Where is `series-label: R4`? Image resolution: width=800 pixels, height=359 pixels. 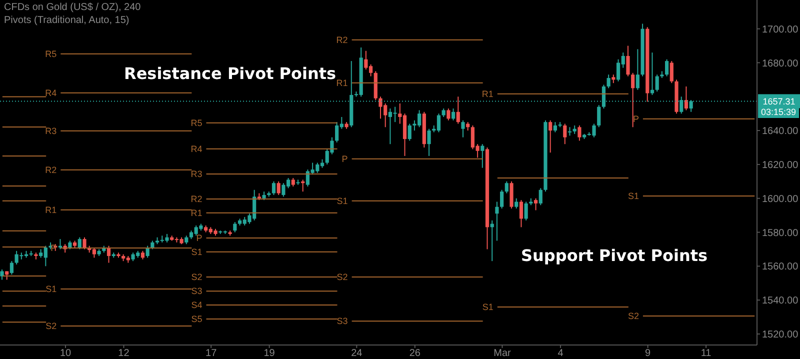
series-label: R4 is located at coordinates (51, 93).